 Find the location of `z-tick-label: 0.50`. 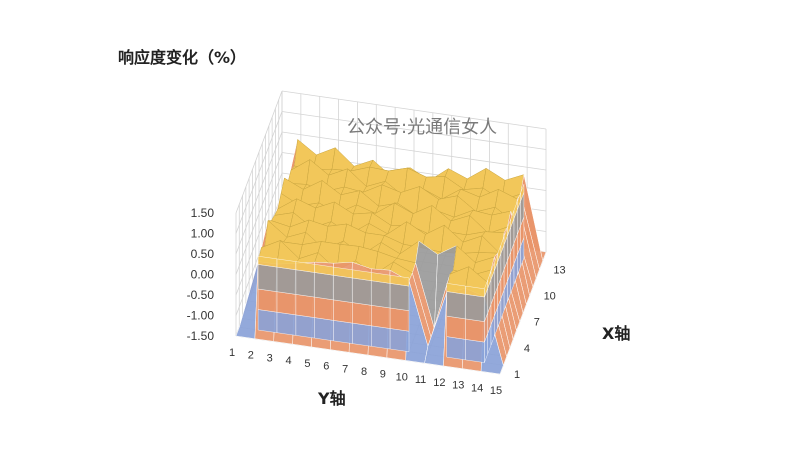

z-tick-label: 0.50 is located at coordinates (203, 254).